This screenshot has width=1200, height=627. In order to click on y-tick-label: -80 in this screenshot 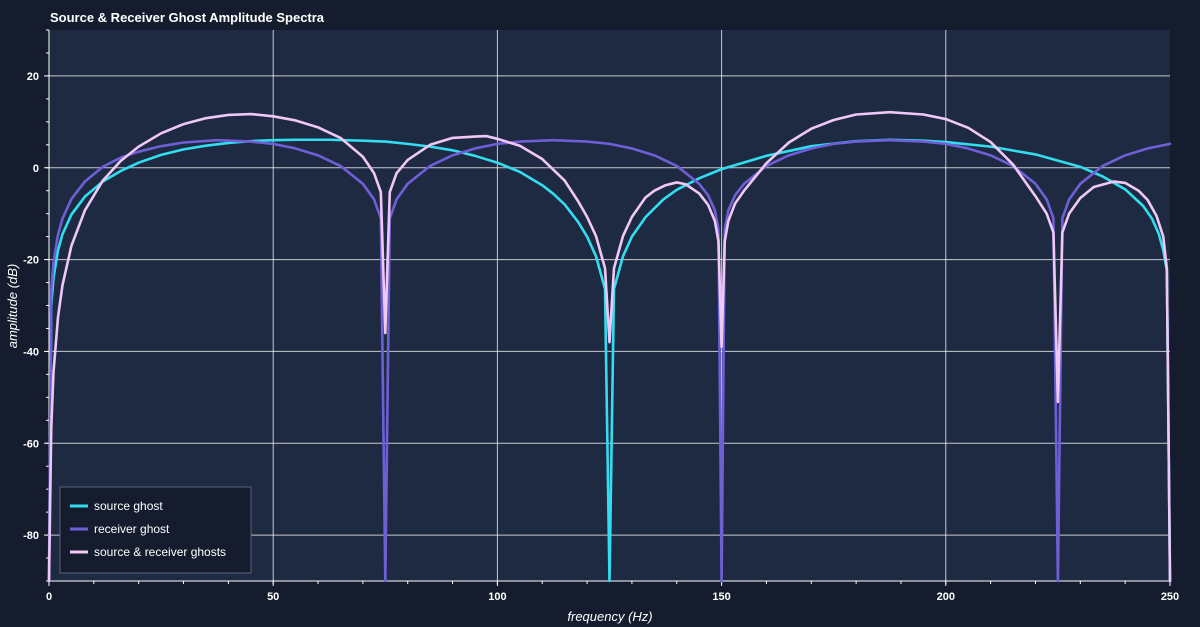, I will do `click(31, 536)`.